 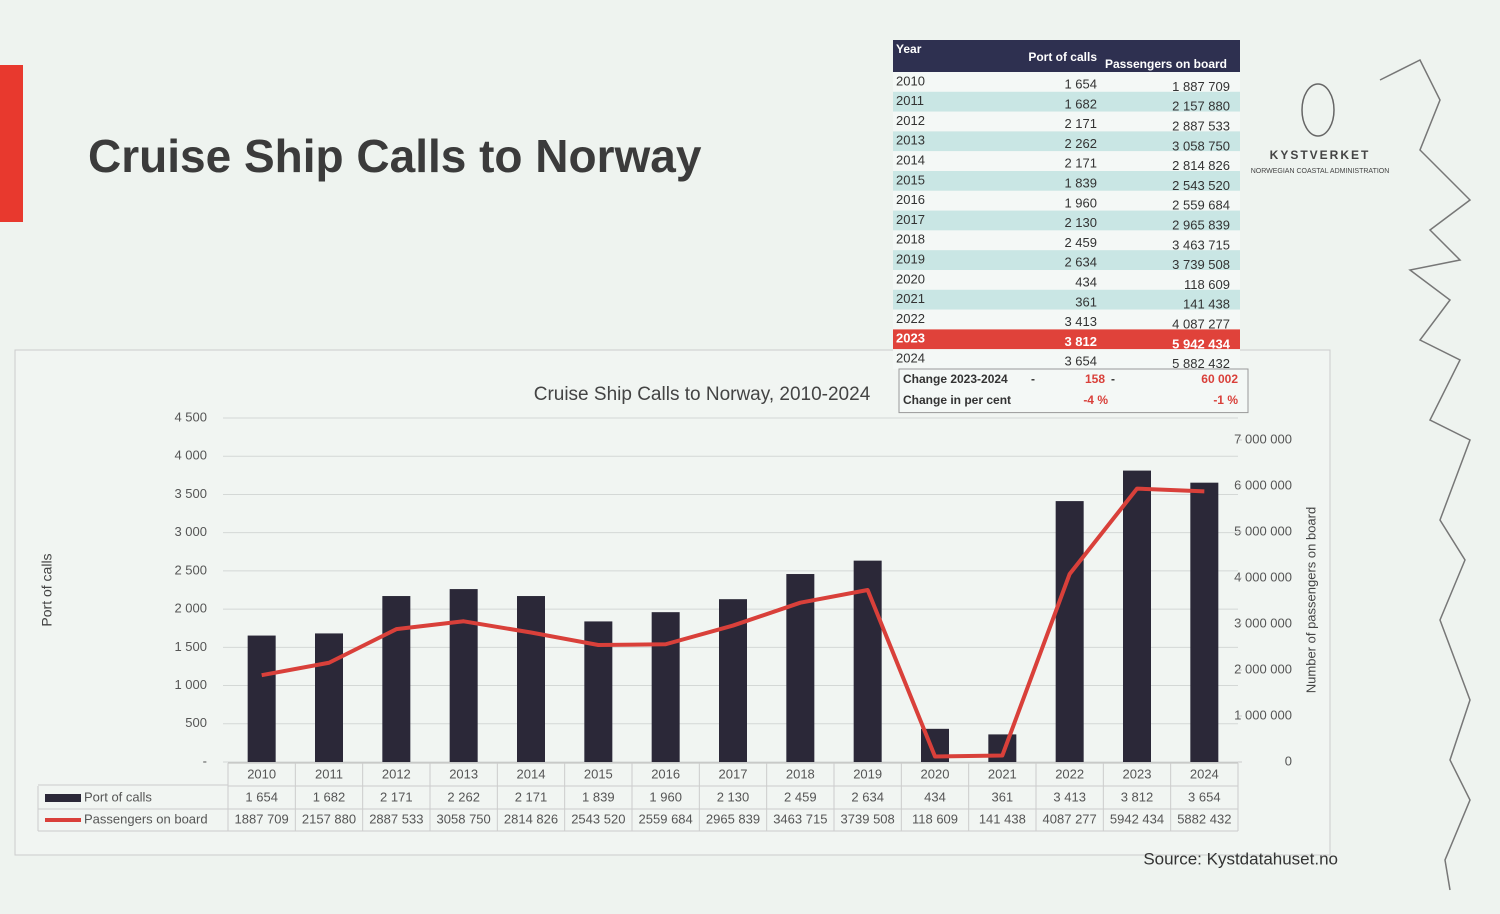 I want to click on data-label: 2559 684, so click(x=666, y=818).